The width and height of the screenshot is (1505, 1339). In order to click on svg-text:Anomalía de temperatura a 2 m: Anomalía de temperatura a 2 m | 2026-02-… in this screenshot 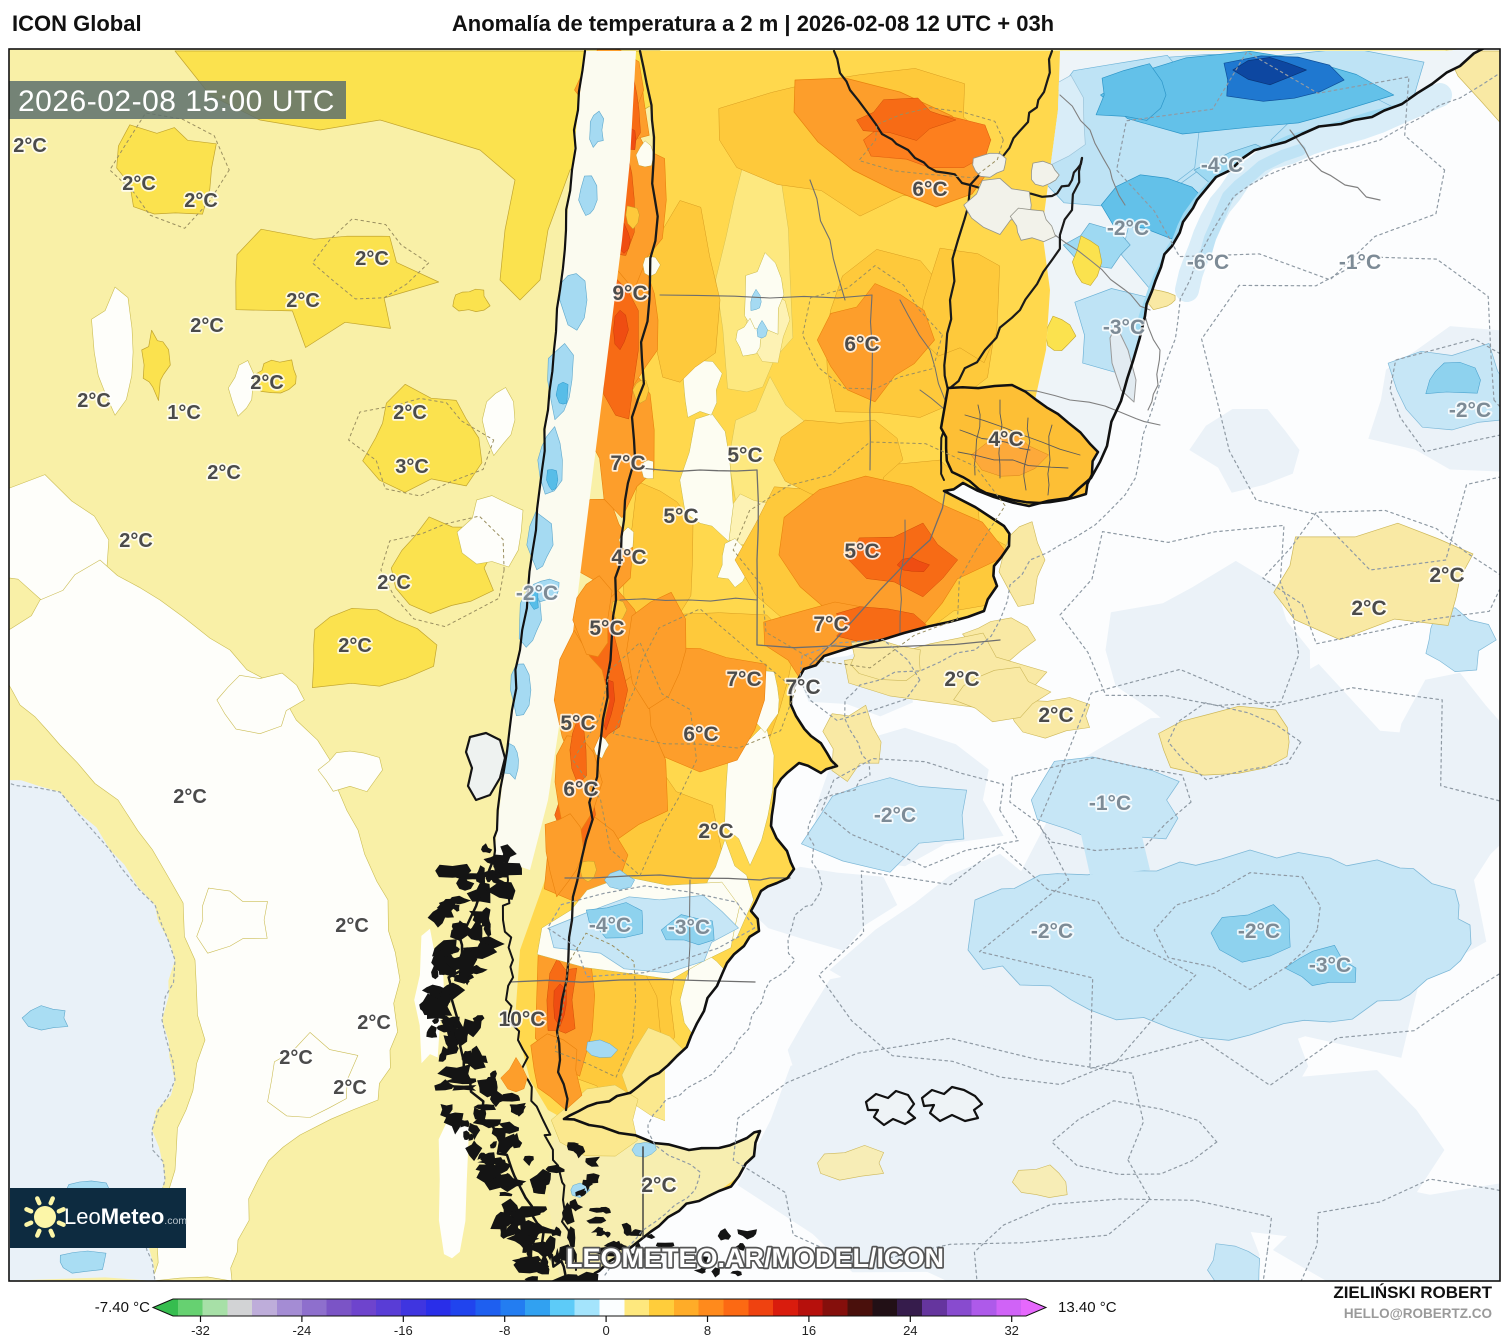, I will do `click(753, 23)`.